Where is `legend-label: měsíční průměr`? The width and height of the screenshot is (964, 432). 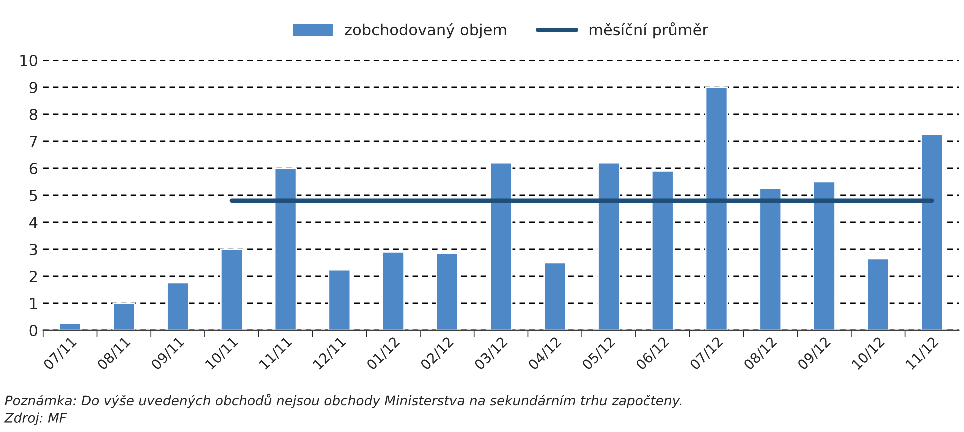 legend-label: měsíční průměr is located at coordinates (649, 30).